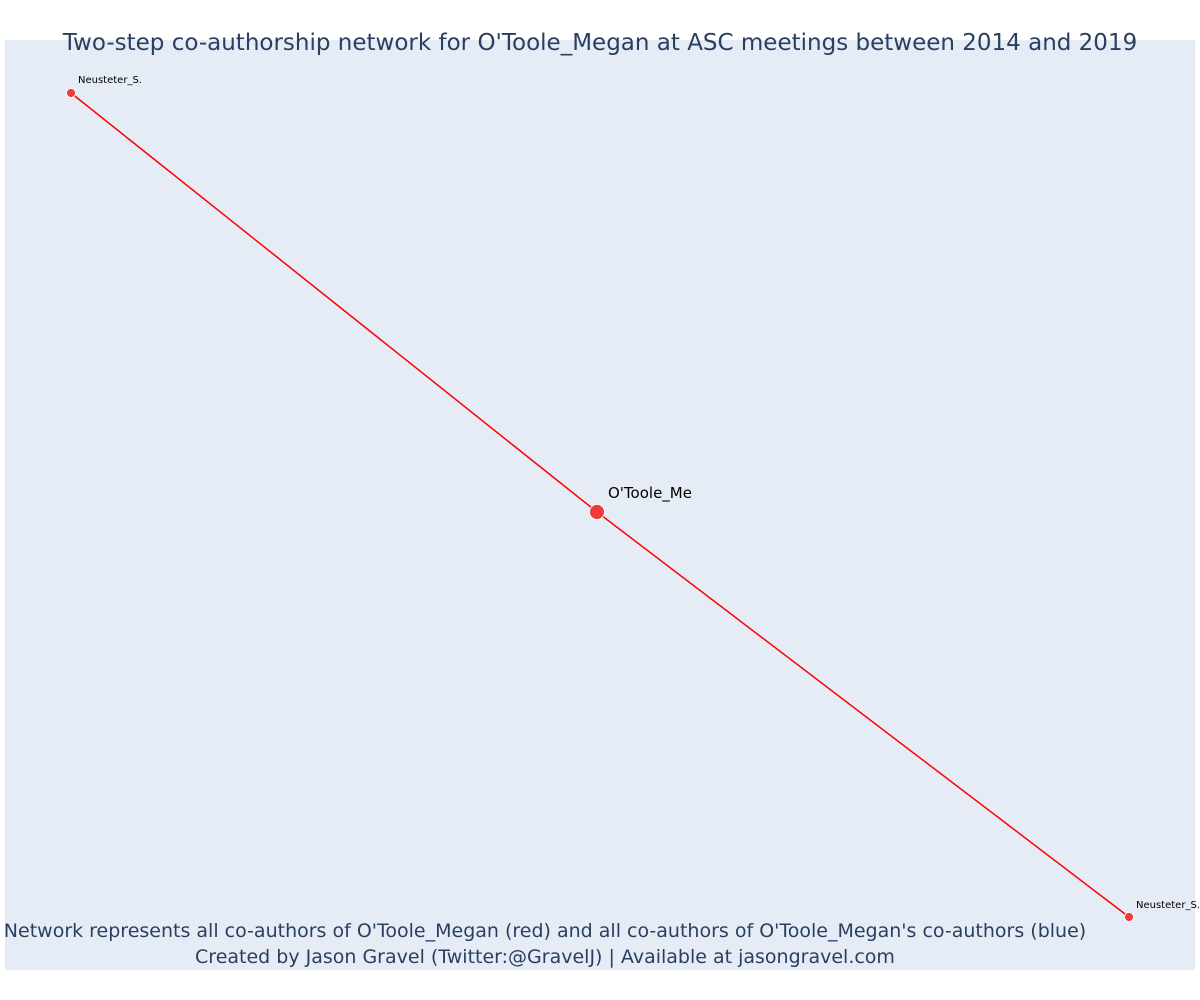 This screenshot has height=1000, width=1200. What do you see at coordinates (71, 93) in the screenshot?
I see `node-neusteter-a` at bounding box center [71, 93].